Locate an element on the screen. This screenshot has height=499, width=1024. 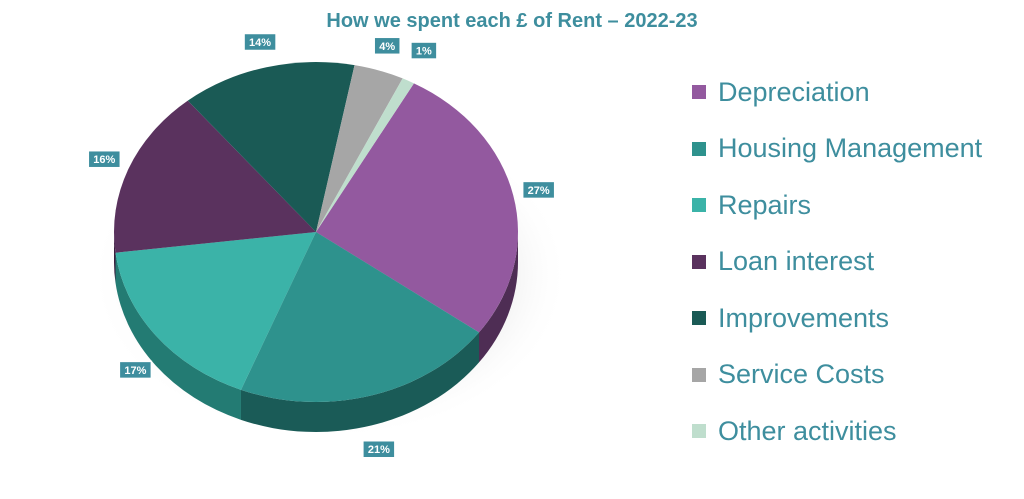
legend-label: Service Costs is located at coordinates (801, 374).